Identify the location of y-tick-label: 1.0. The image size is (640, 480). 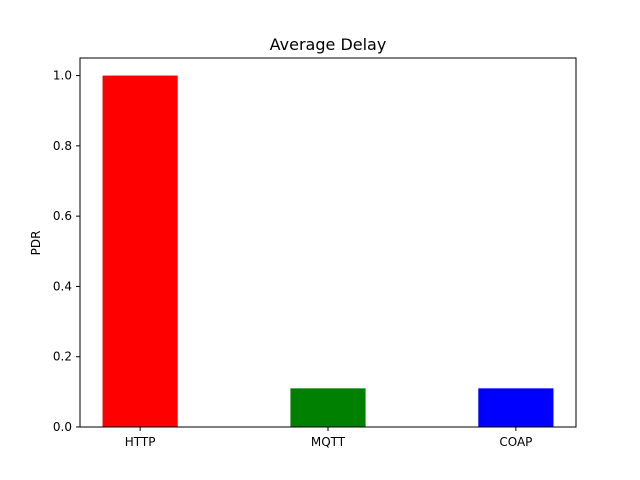
(62, 76).